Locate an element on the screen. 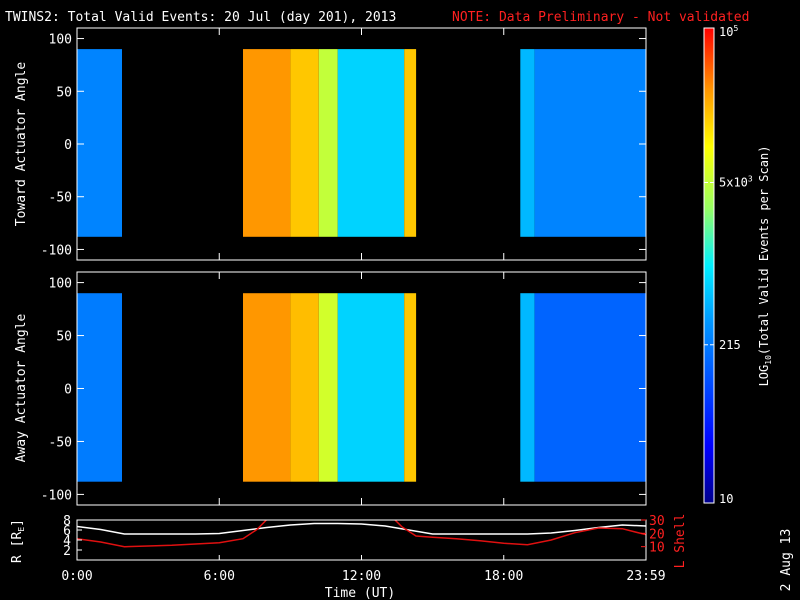  colorbar-tick-label: 215 is located at coordinates (730, 345).